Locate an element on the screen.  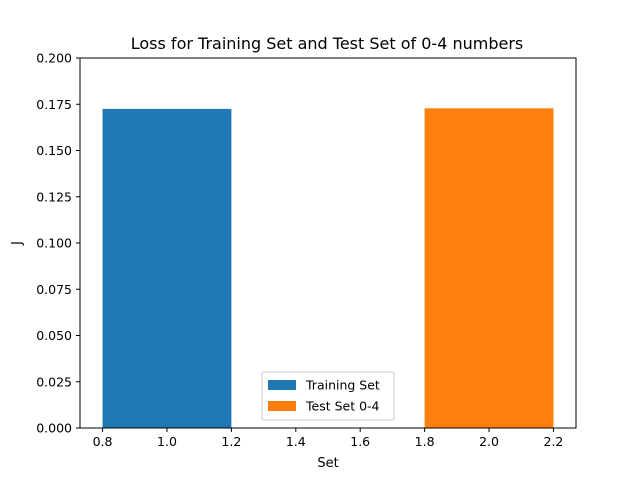
x-tick-label: 1.0 is located at coordinates (167, 441).